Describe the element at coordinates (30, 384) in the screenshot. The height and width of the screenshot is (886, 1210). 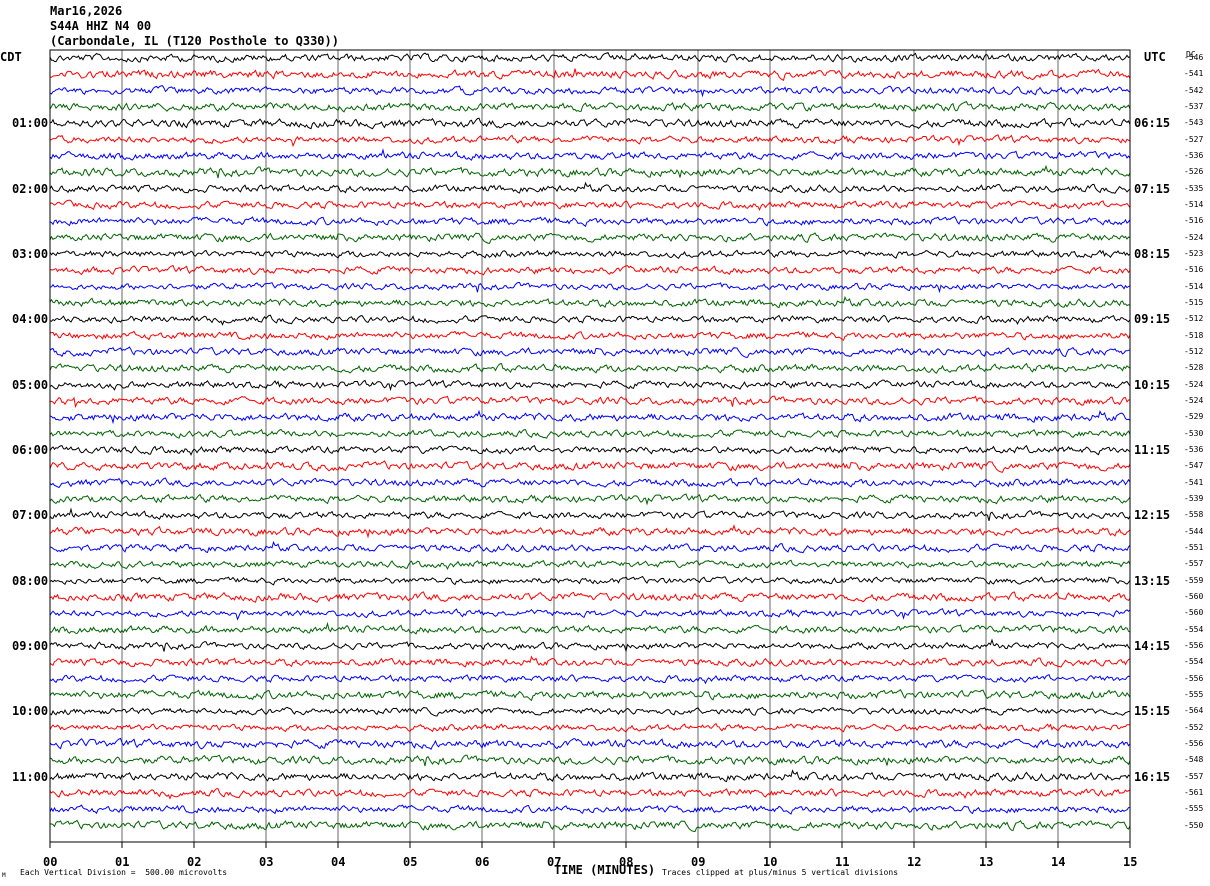
I see `left-hour-label: 05:00` at that location.